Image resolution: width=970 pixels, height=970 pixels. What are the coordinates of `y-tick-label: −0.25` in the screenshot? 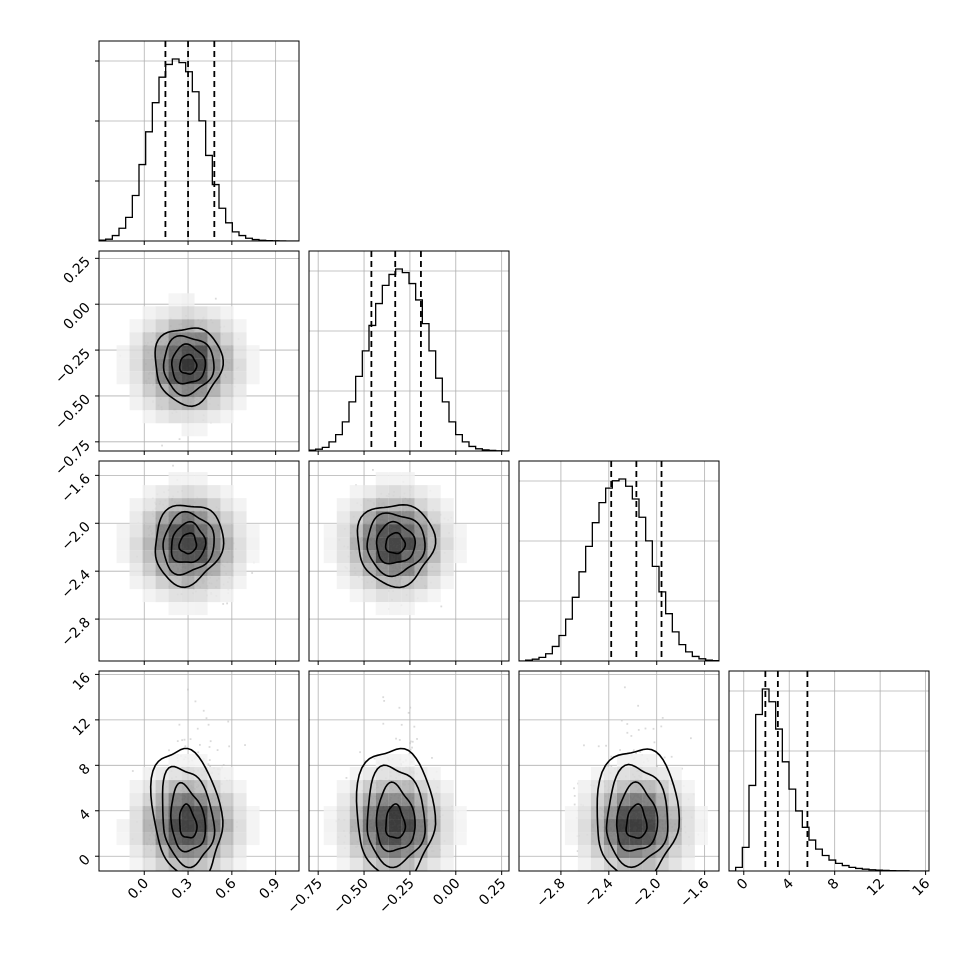 It's located at (73, 367).